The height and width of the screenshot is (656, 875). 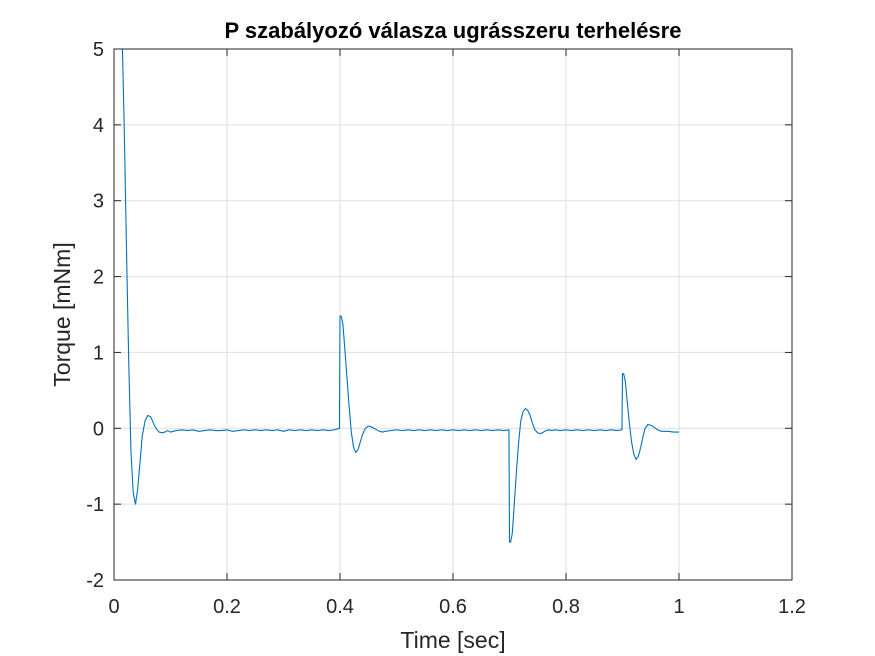 I want to click on y-tick-label: 4, so click(x=98, y=126).